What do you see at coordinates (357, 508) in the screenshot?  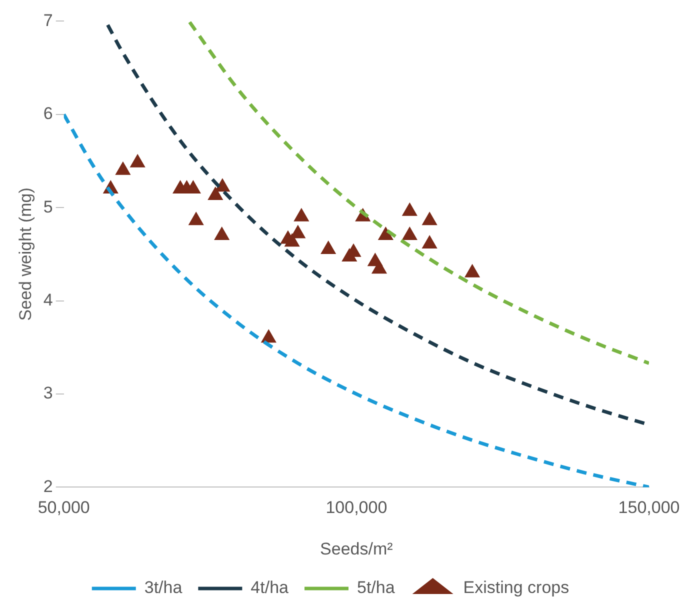 I see `x-tick-label: 100,000` at bounding box center [357, 508].